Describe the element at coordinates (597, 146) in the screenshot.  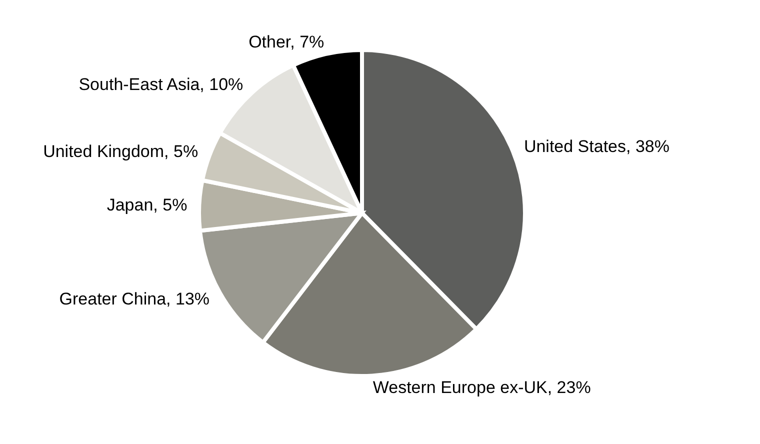
I see `slice-label: United States, 38%` at that location.